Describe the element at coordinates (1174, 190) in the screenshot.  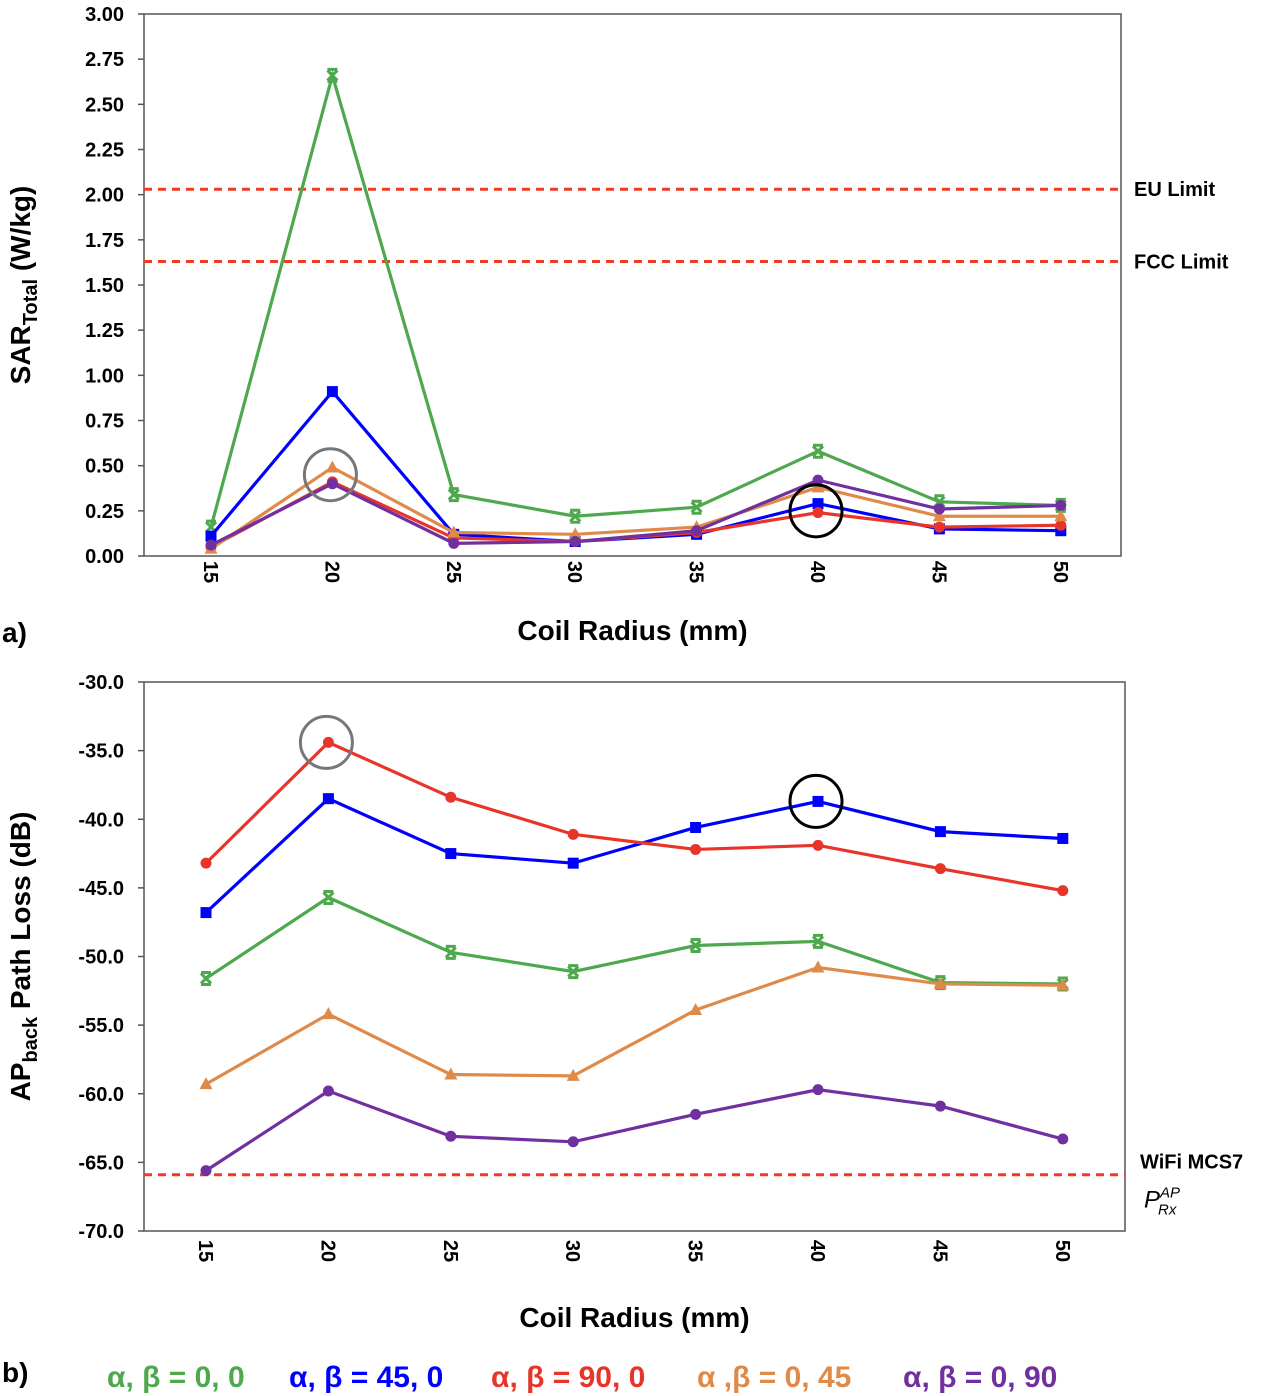
I see `reference-line-label: EU Limit` at that location.